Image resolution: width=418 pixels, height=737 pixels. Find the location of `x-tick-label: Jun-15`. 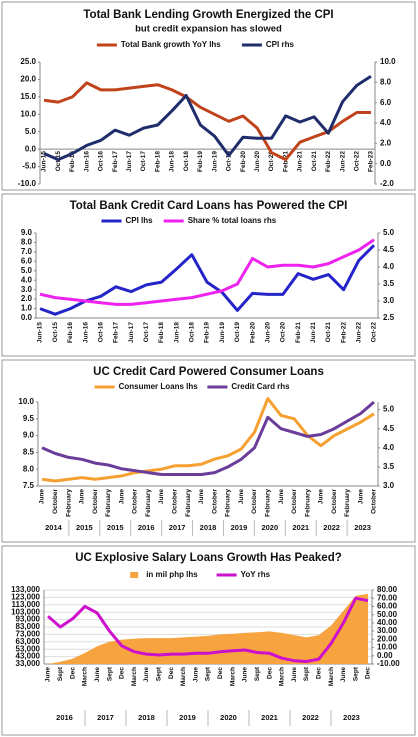

x-tick-label: Jun-15 is located at coordinates (44, 161).